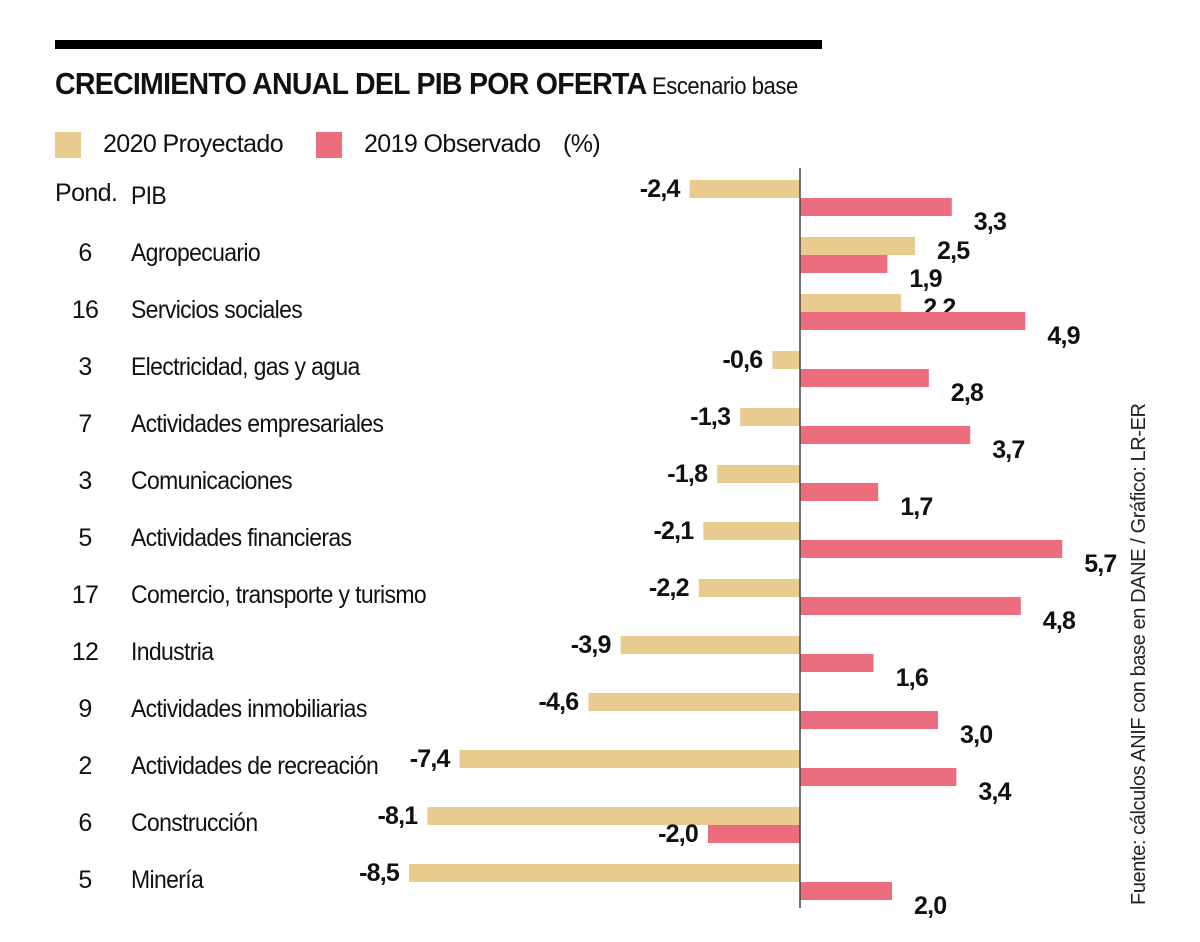  What do you see at coordinates (687, 474) in the screenshot?
I see `value-label-2020: -1,8` at bounding box center [687, 474].